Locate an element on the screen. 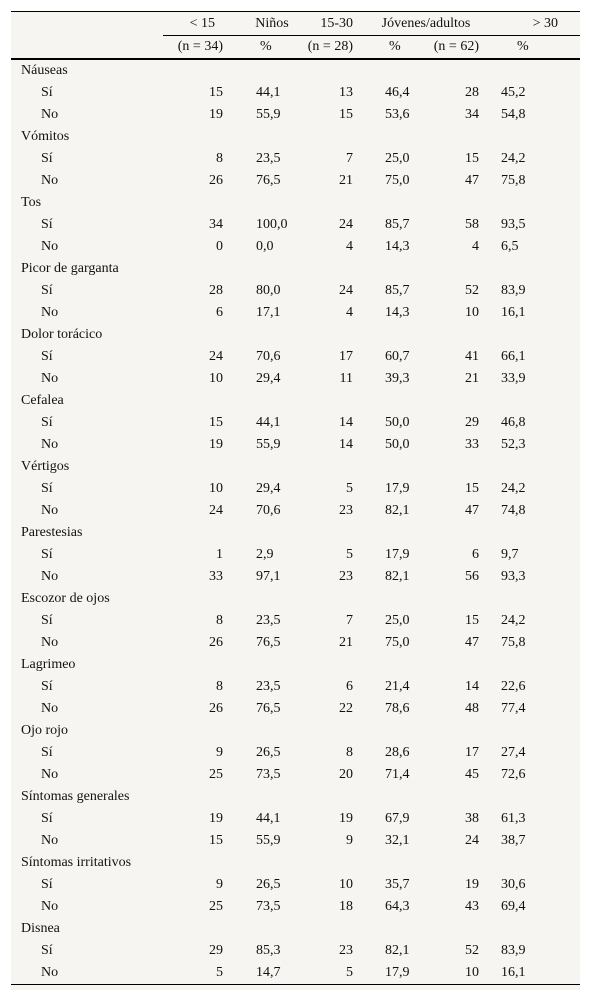 Image resolution: width=591 pixels, height=1001 pixels. table-cell: 25 is located at coordinates (216, 774).